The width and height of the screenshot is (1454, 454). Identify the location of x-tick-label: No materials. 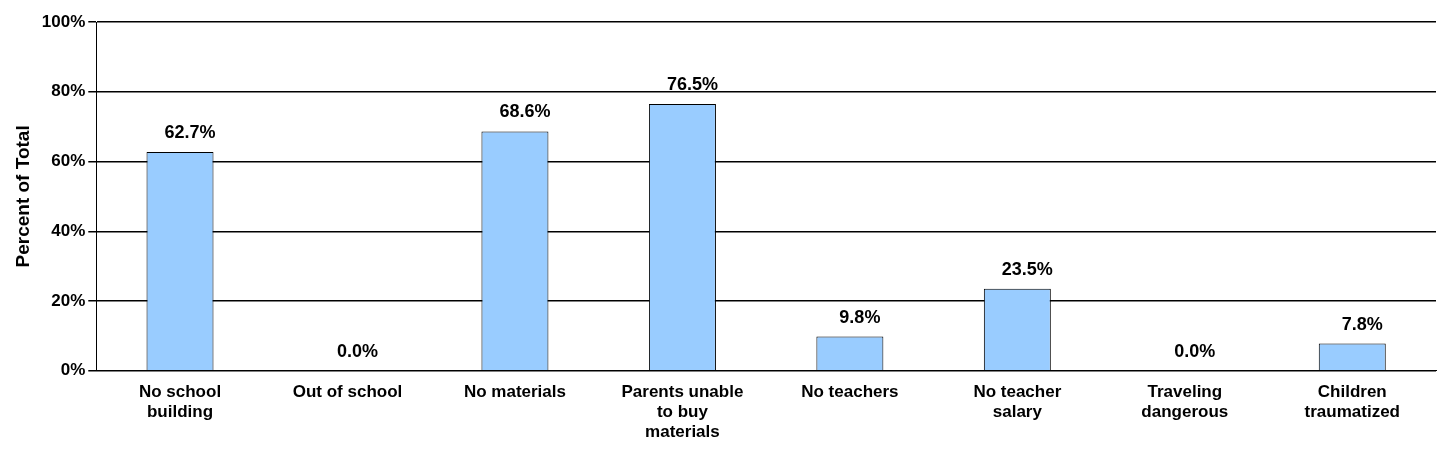
(514, 391).